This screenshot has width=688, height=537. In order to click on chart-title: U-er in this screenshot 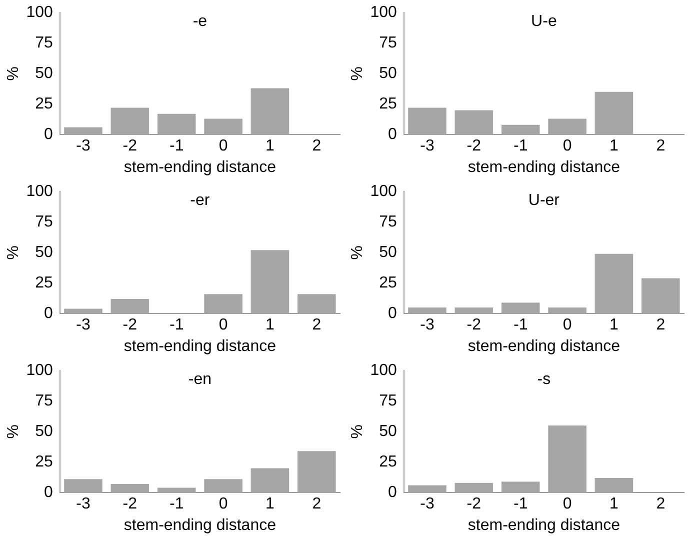, I will do `click(544, 201)`.